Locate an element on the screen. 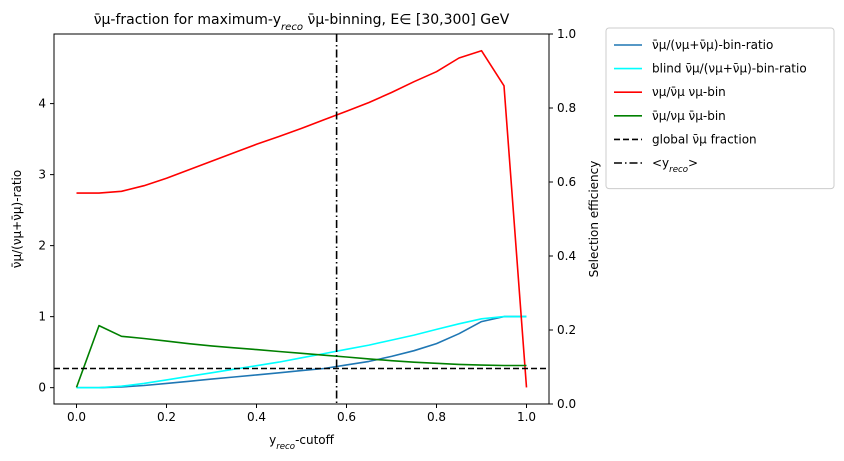  y-left-tick-label: 4 is located at coordinates (42, 104).